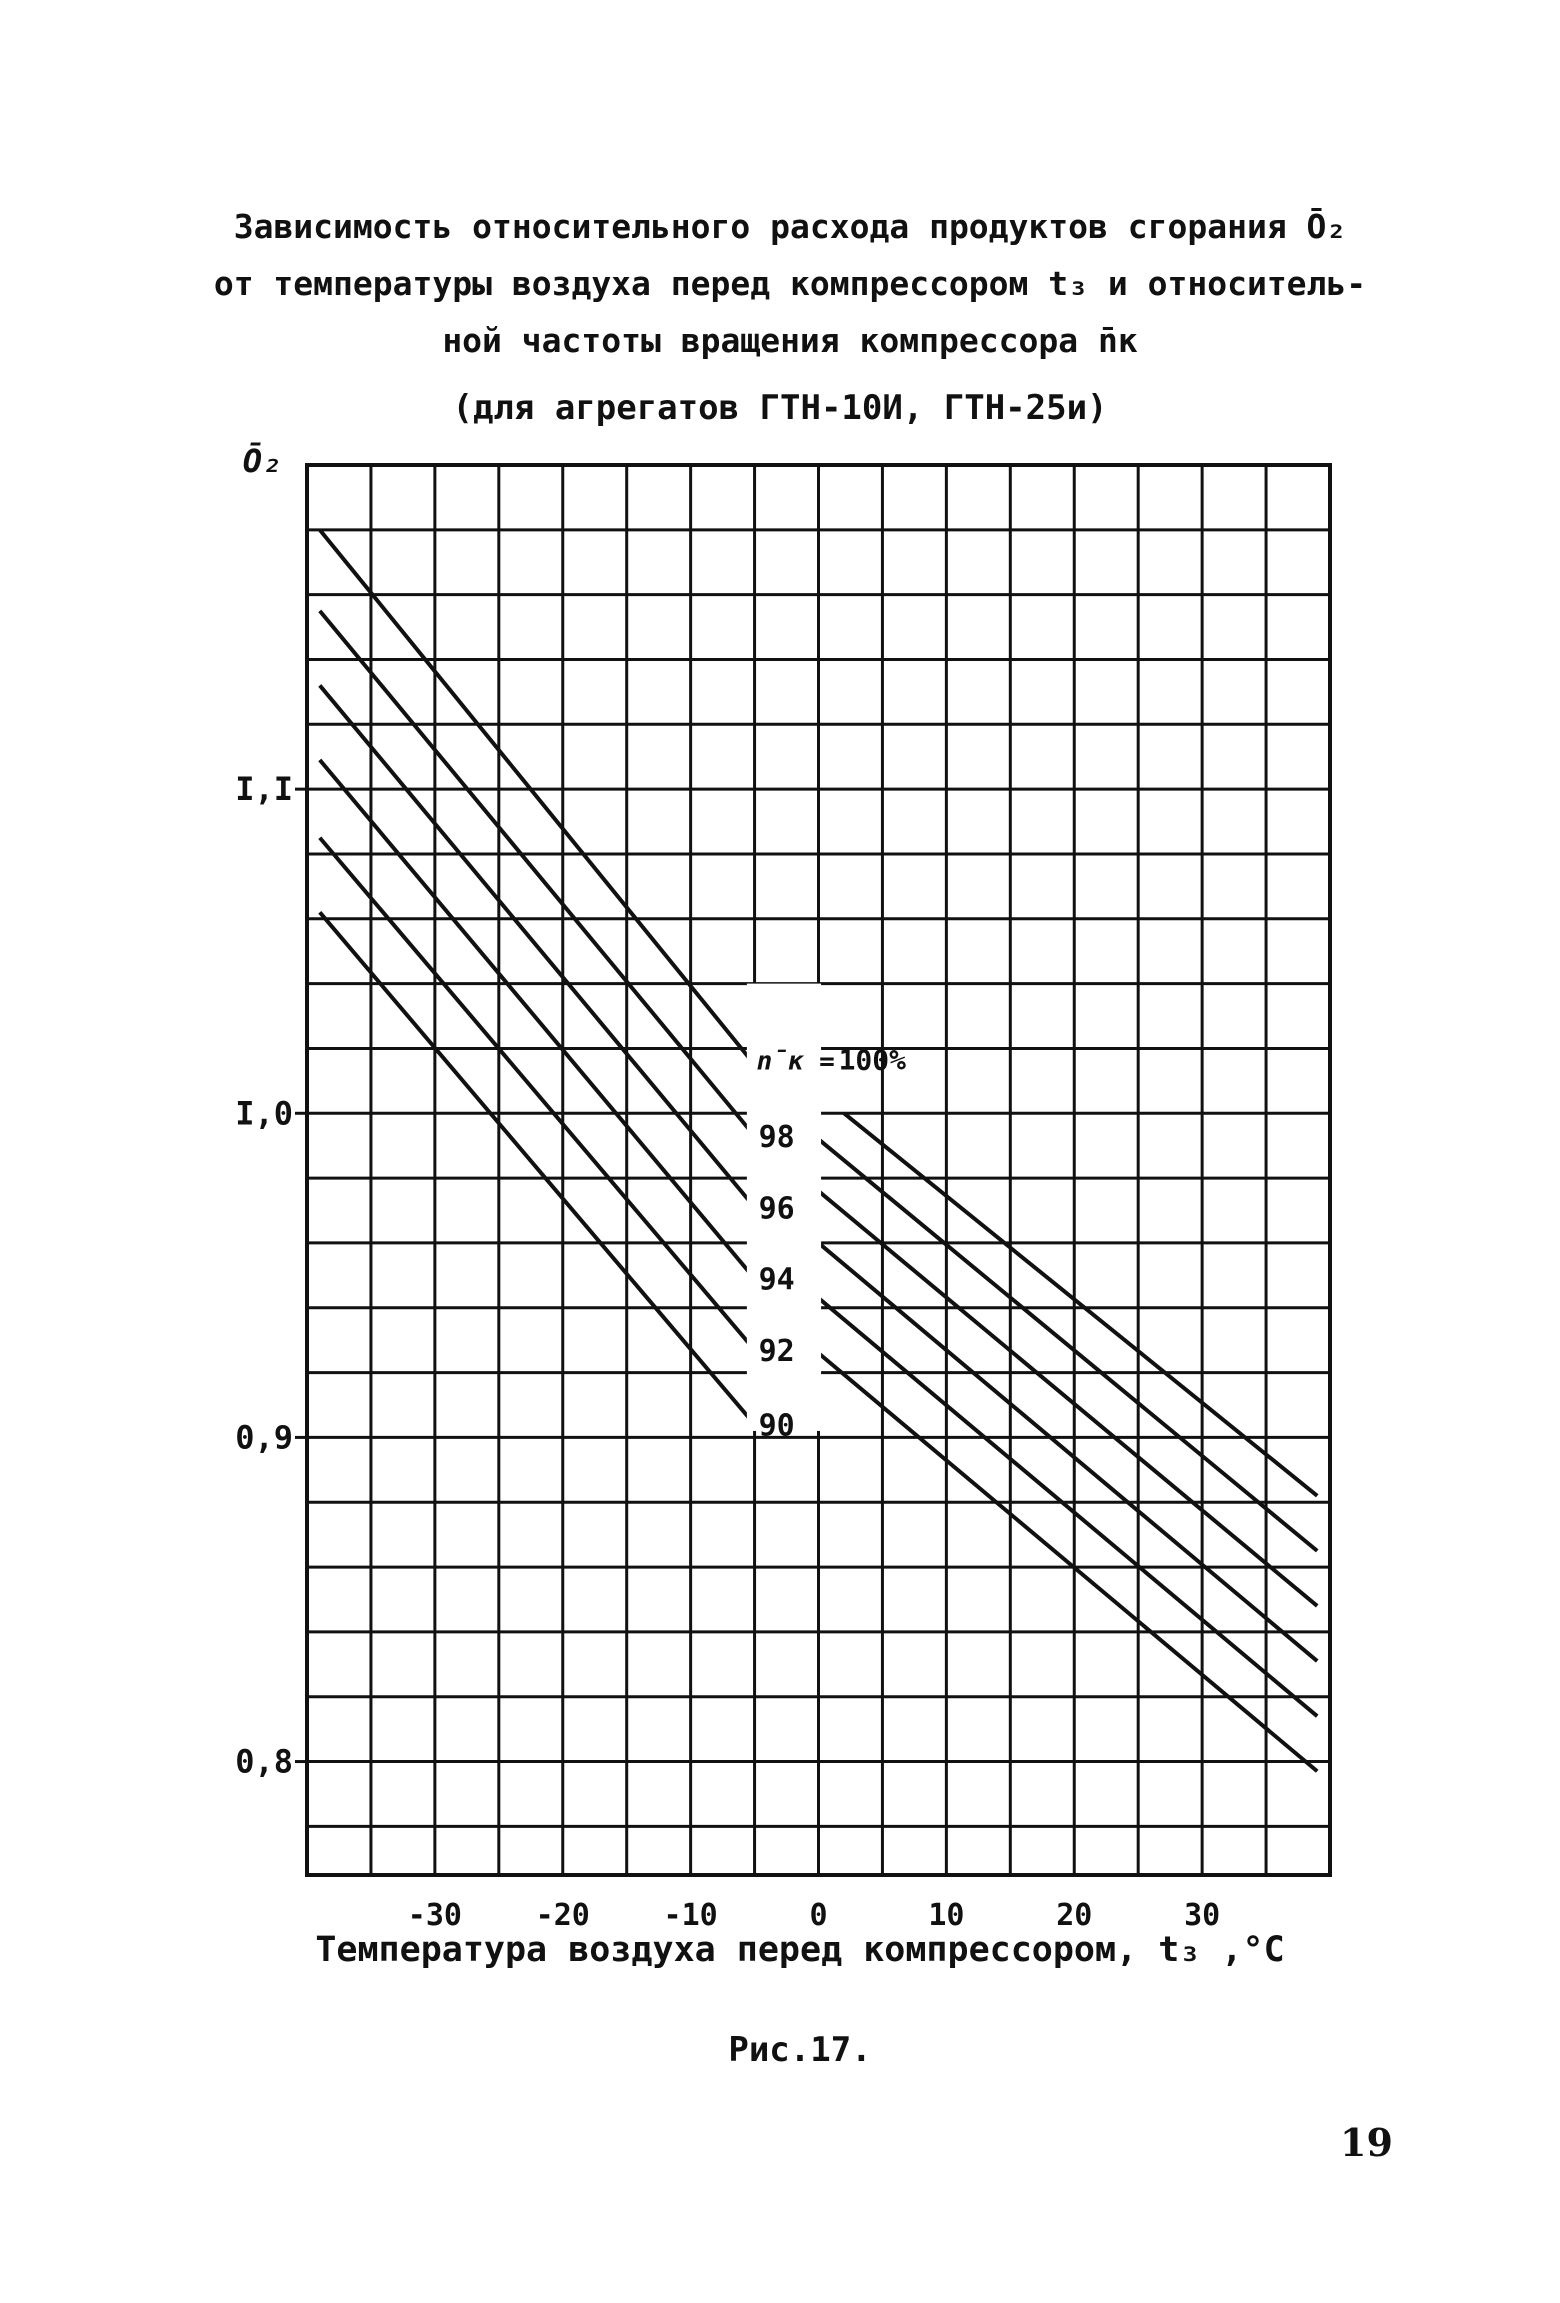 The width and height of the screenshot is (1560, 2303). What do you see at coordinates (264, 1762) in the screenshot?
I see `y-tick-label: 0,8` at bounding box center [264, 1762].